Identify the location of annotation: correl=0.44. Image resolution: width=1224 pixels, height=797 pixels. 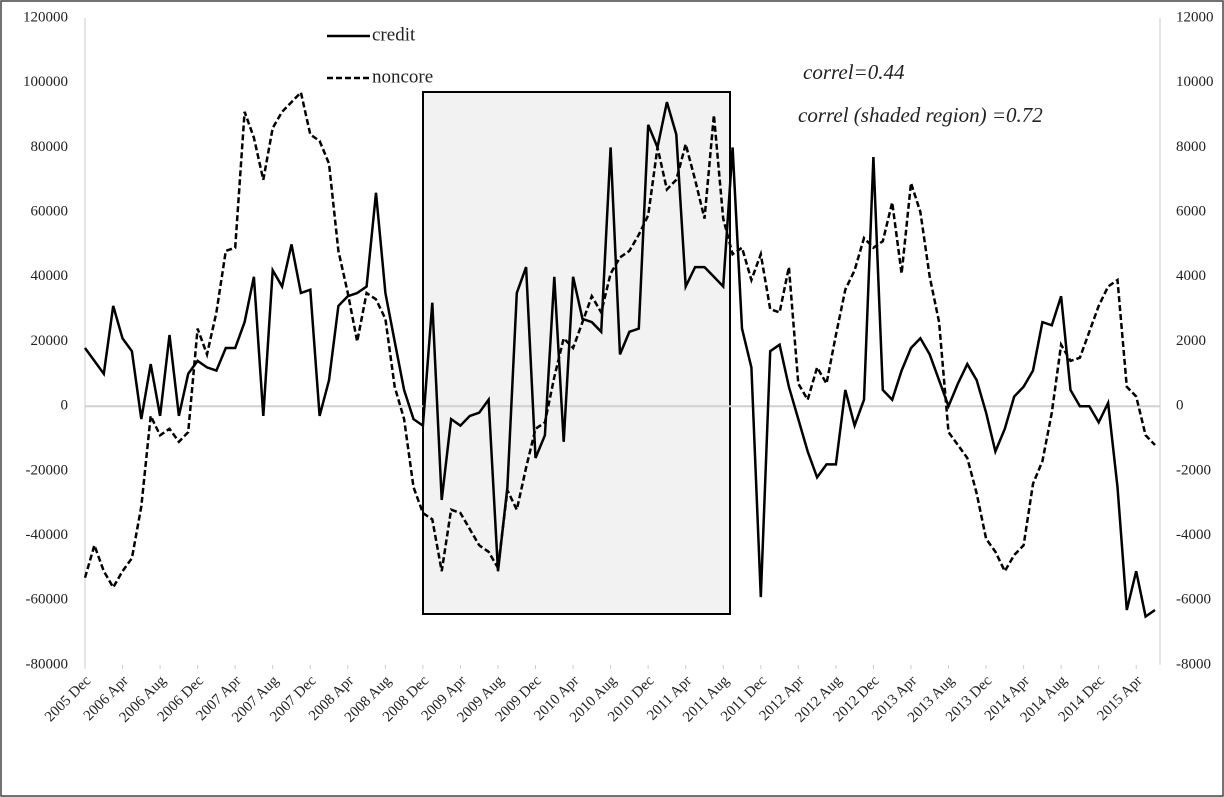
(854, 72).